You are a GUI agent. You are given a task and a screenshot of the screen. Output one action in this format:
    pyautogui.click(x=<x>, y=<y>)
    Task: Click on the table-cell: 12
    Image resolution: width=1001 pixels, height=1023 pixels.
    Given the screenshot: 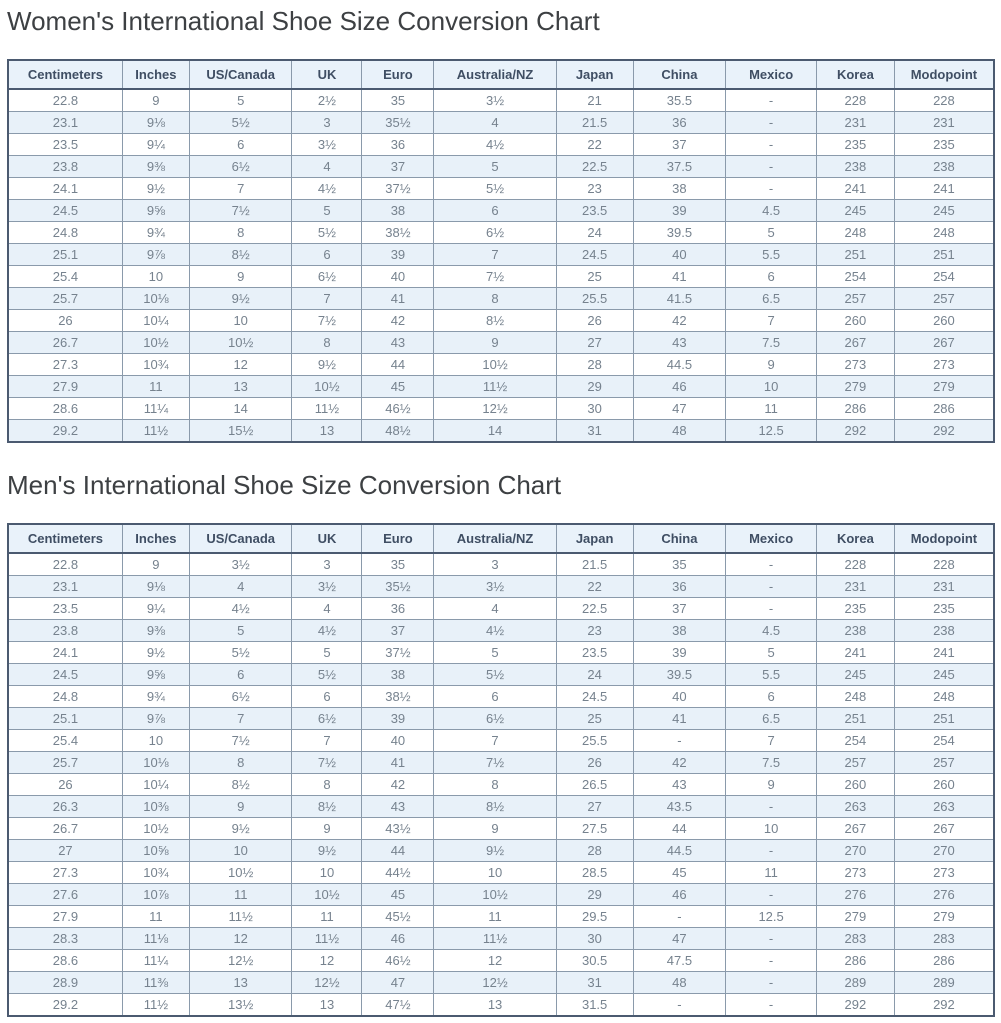 What is the action you would take?
    pyautogui.click(x=495, y=960)
    